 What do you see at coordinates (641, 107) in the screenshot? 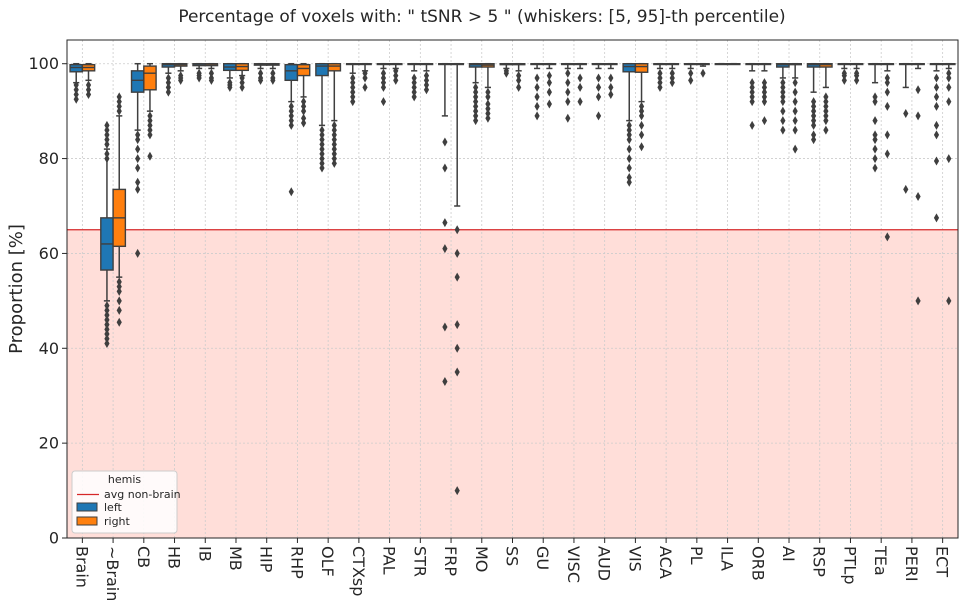
I see `box-VIS-right` at bounding box center [641, 107].